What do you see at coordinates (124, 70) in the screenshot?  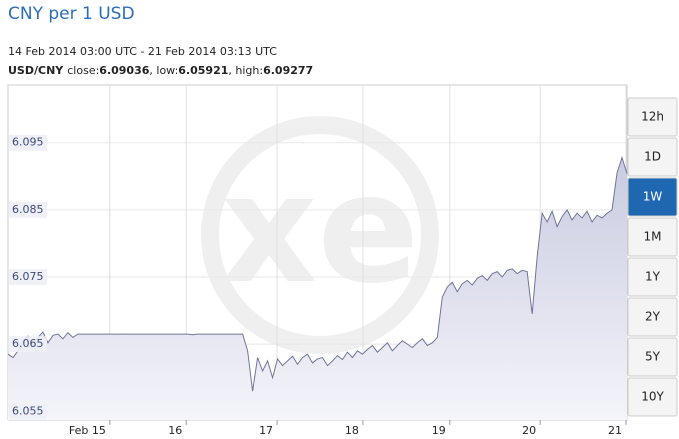 I see `stat-value: 6.09036` at bounding box center [124, 70].